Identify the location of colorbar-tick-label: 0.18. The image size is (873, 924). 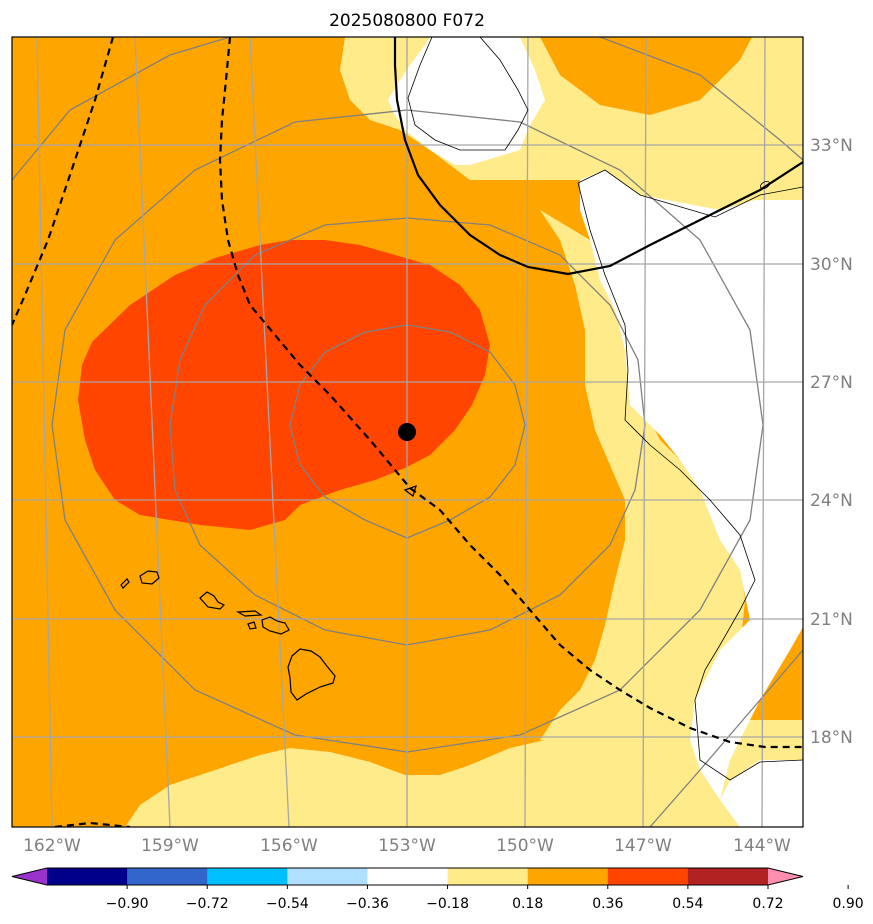
(527, 904).